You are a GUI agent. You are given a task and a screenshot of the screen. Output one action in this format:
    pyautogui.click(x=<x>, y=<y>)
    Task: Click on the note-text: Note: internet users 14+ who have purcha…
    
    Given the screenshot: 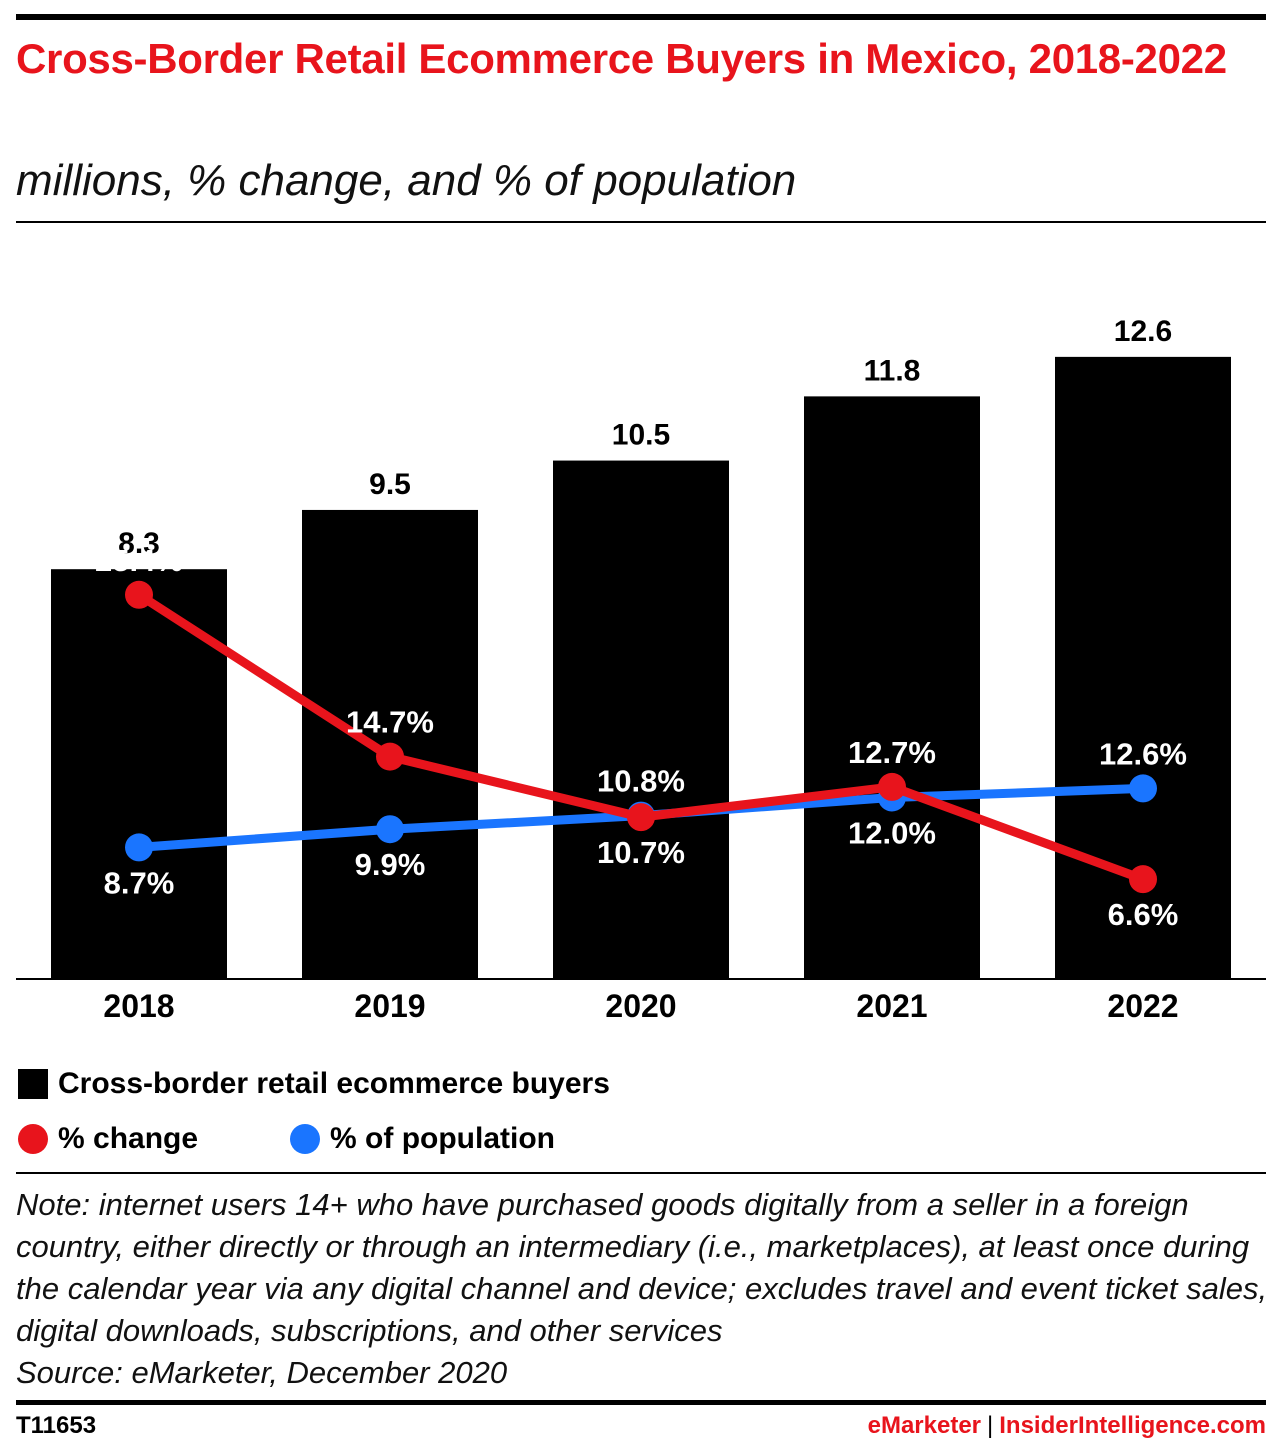 What is the action you would take?
    pyautogui.click(x=642, y=1267)
    